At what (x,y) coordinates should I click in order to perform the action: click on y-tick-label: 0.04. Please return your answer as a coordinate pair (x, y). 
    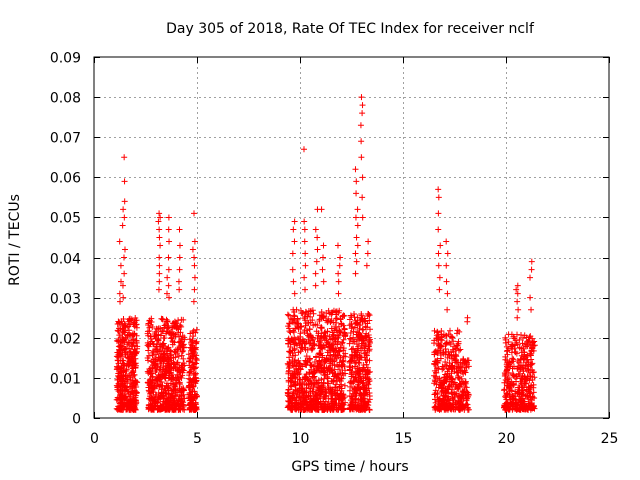
    Looking at the image, I should click on (65, 260).